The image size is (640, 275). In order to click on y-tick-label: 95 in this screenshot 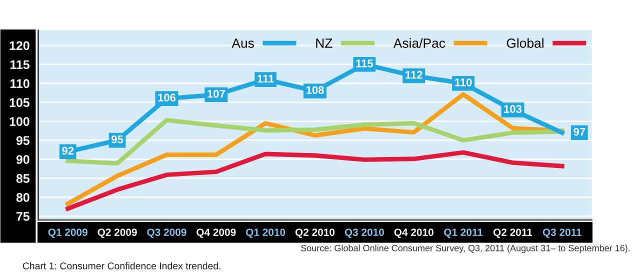, I will do `click(23, 140)`.